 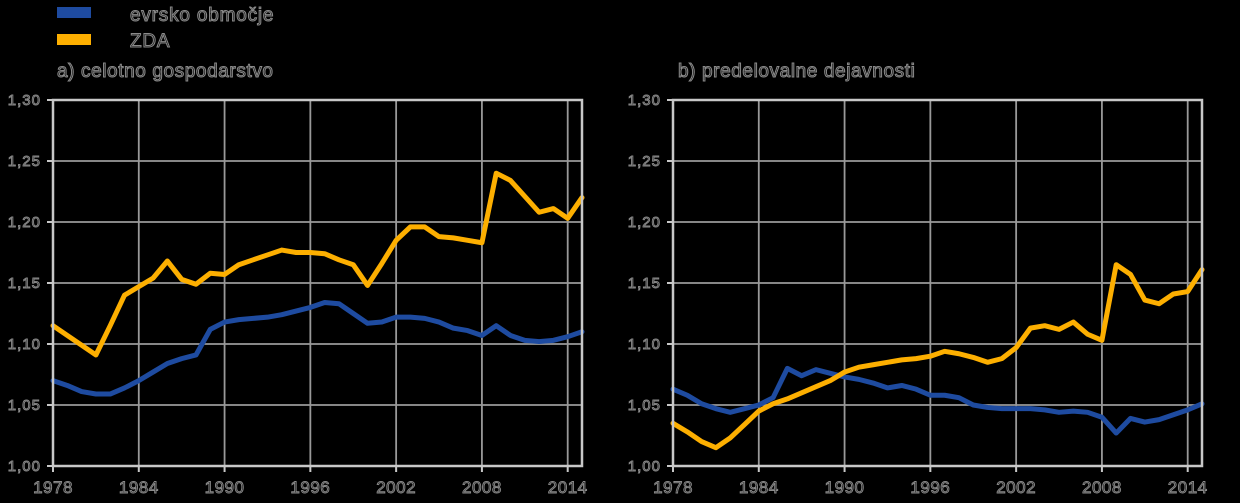 I want to click on chart-a-title: a) celotno gospodarstvo, so click(x=165, y=72).